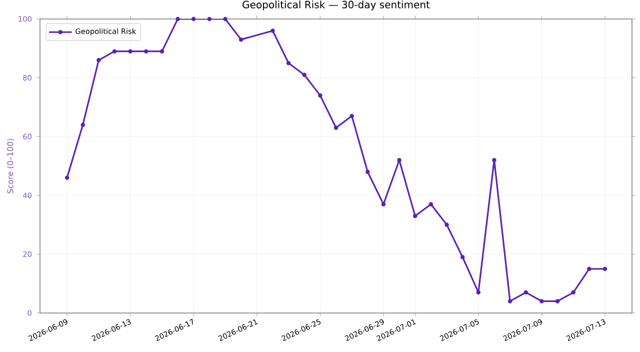 This screenshot has height=352, width=640. Describe the element at coordinates (336, 5) in the screenshot. I see `chart-title: Geopolitical Risk — 30-day sentiment` at that location.